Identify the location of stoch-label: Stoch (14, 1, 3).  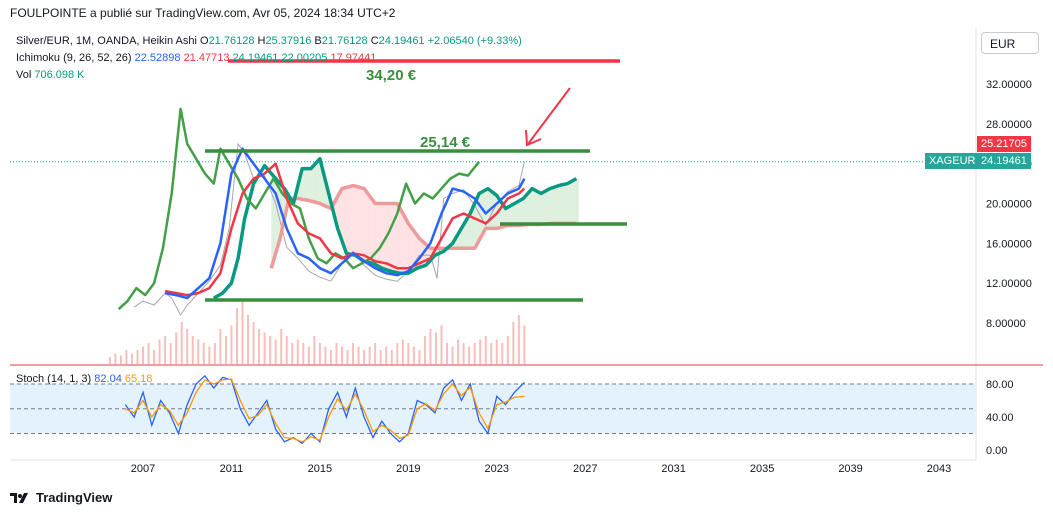
(54, 379).